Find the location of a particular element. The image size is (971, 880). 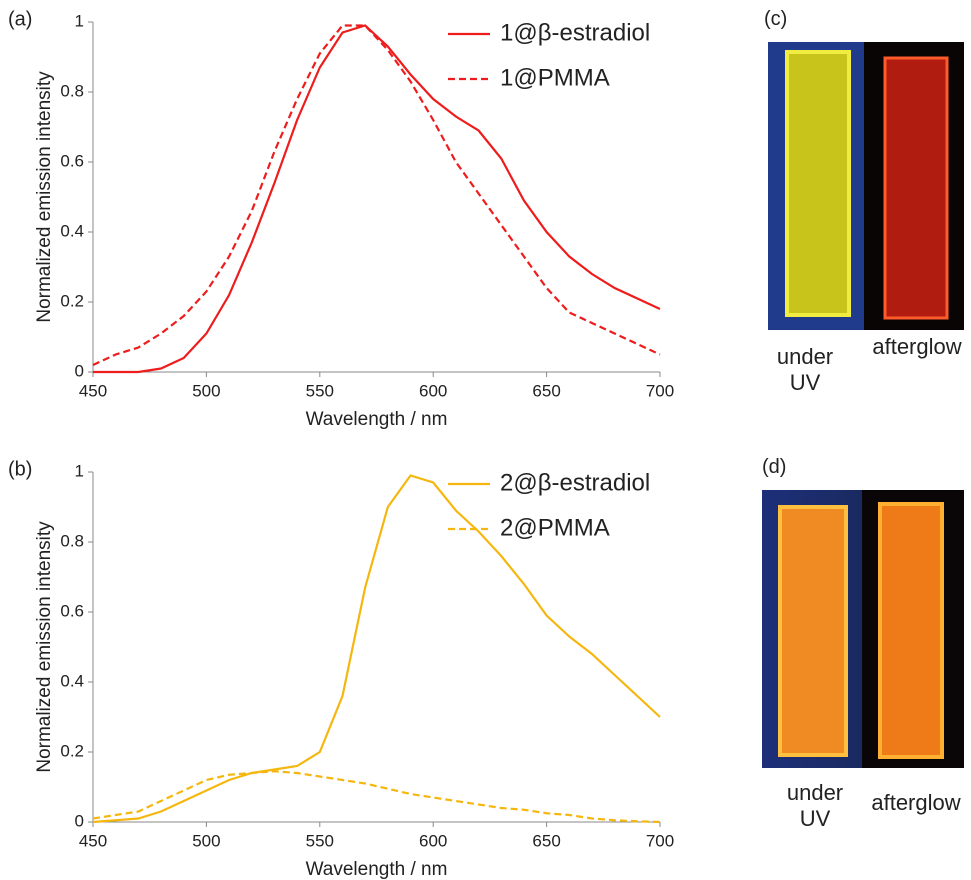

panel-label: (c) is located at coordinates (776, 19).